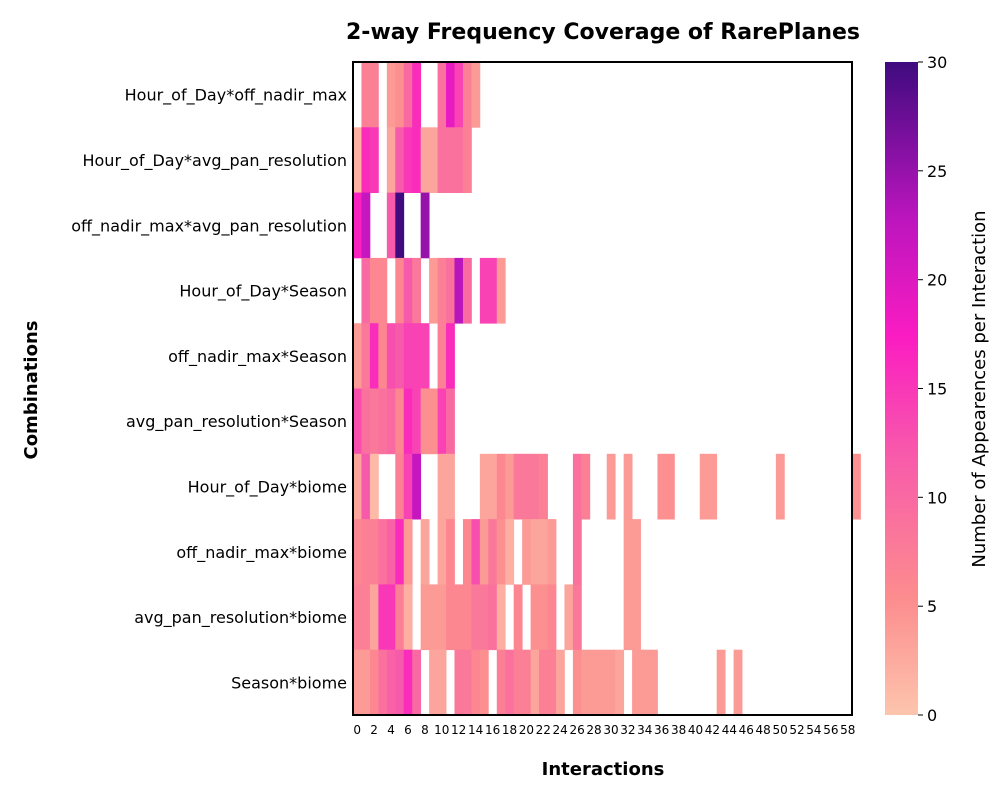 The image size is (1000, 800). I want to click on x-tick-label: 6, so click(408, 730).